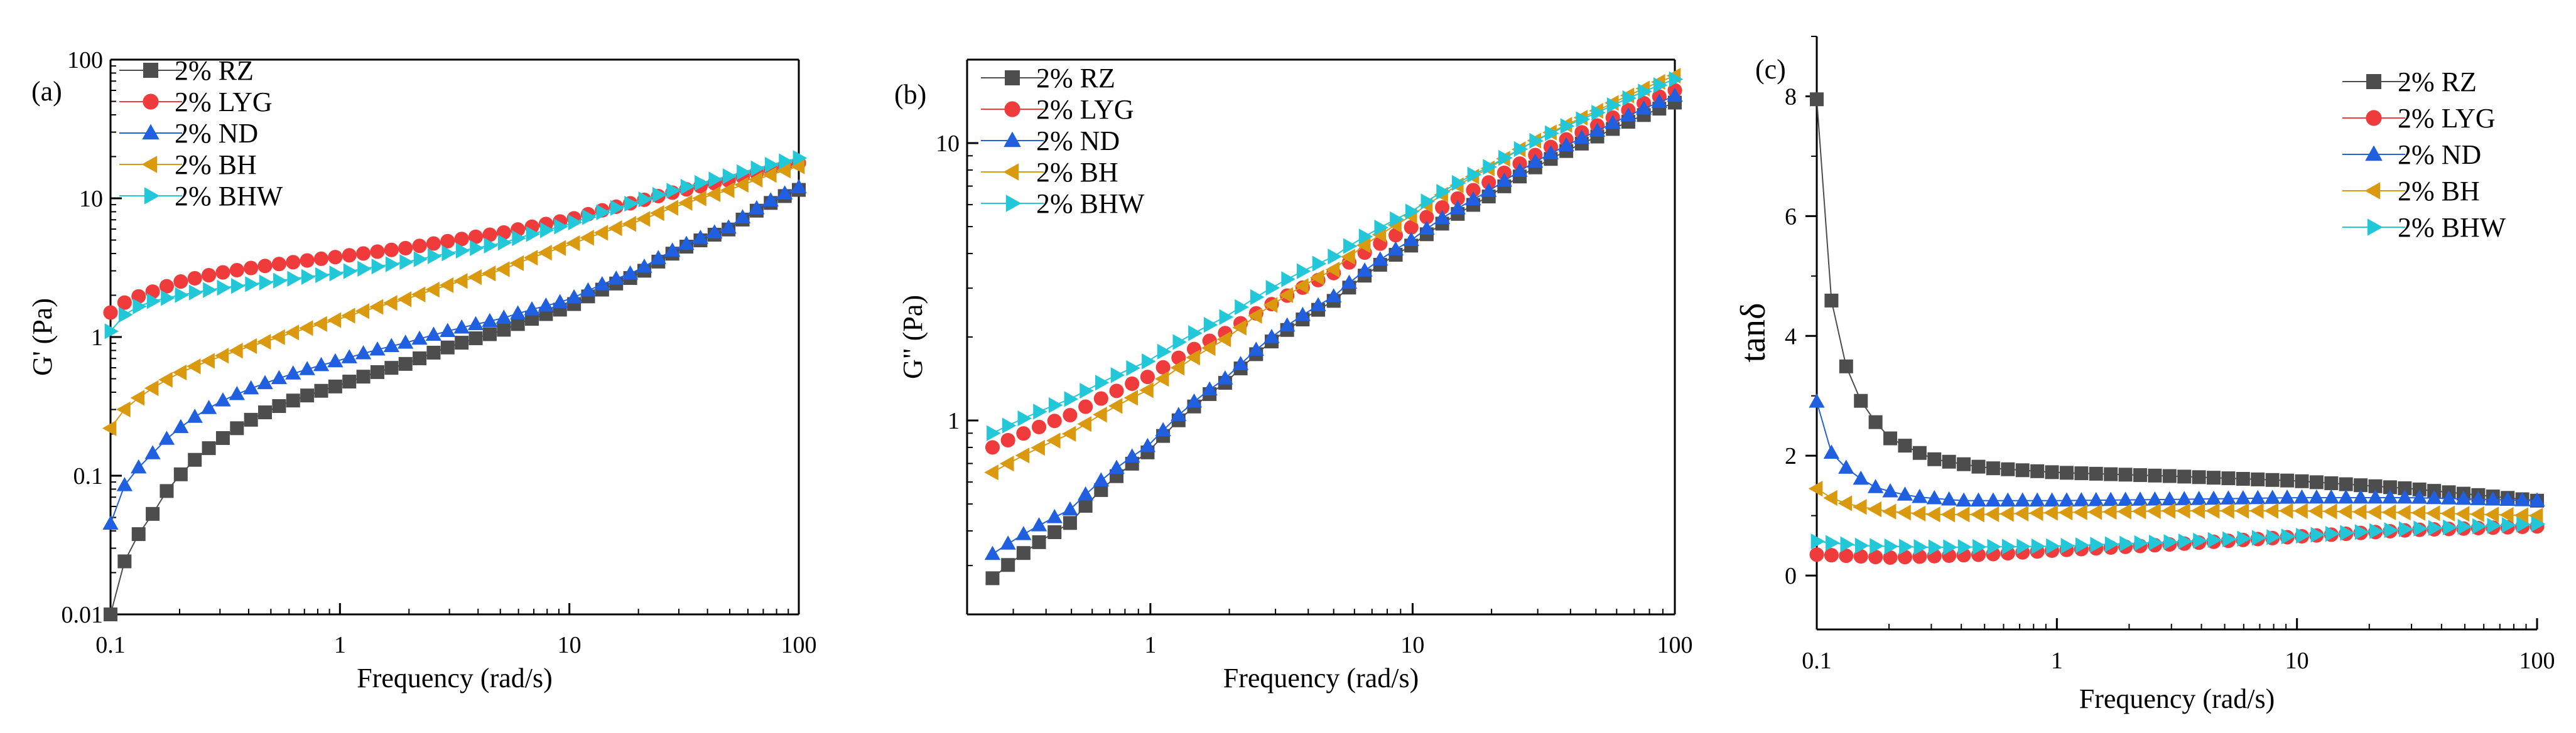 The width and height of the screenshot is (2576, 733). Describe the element at coordinates (42, 337) in the screenshot. I see `y-axis-label: G' (Pa)` at that location.